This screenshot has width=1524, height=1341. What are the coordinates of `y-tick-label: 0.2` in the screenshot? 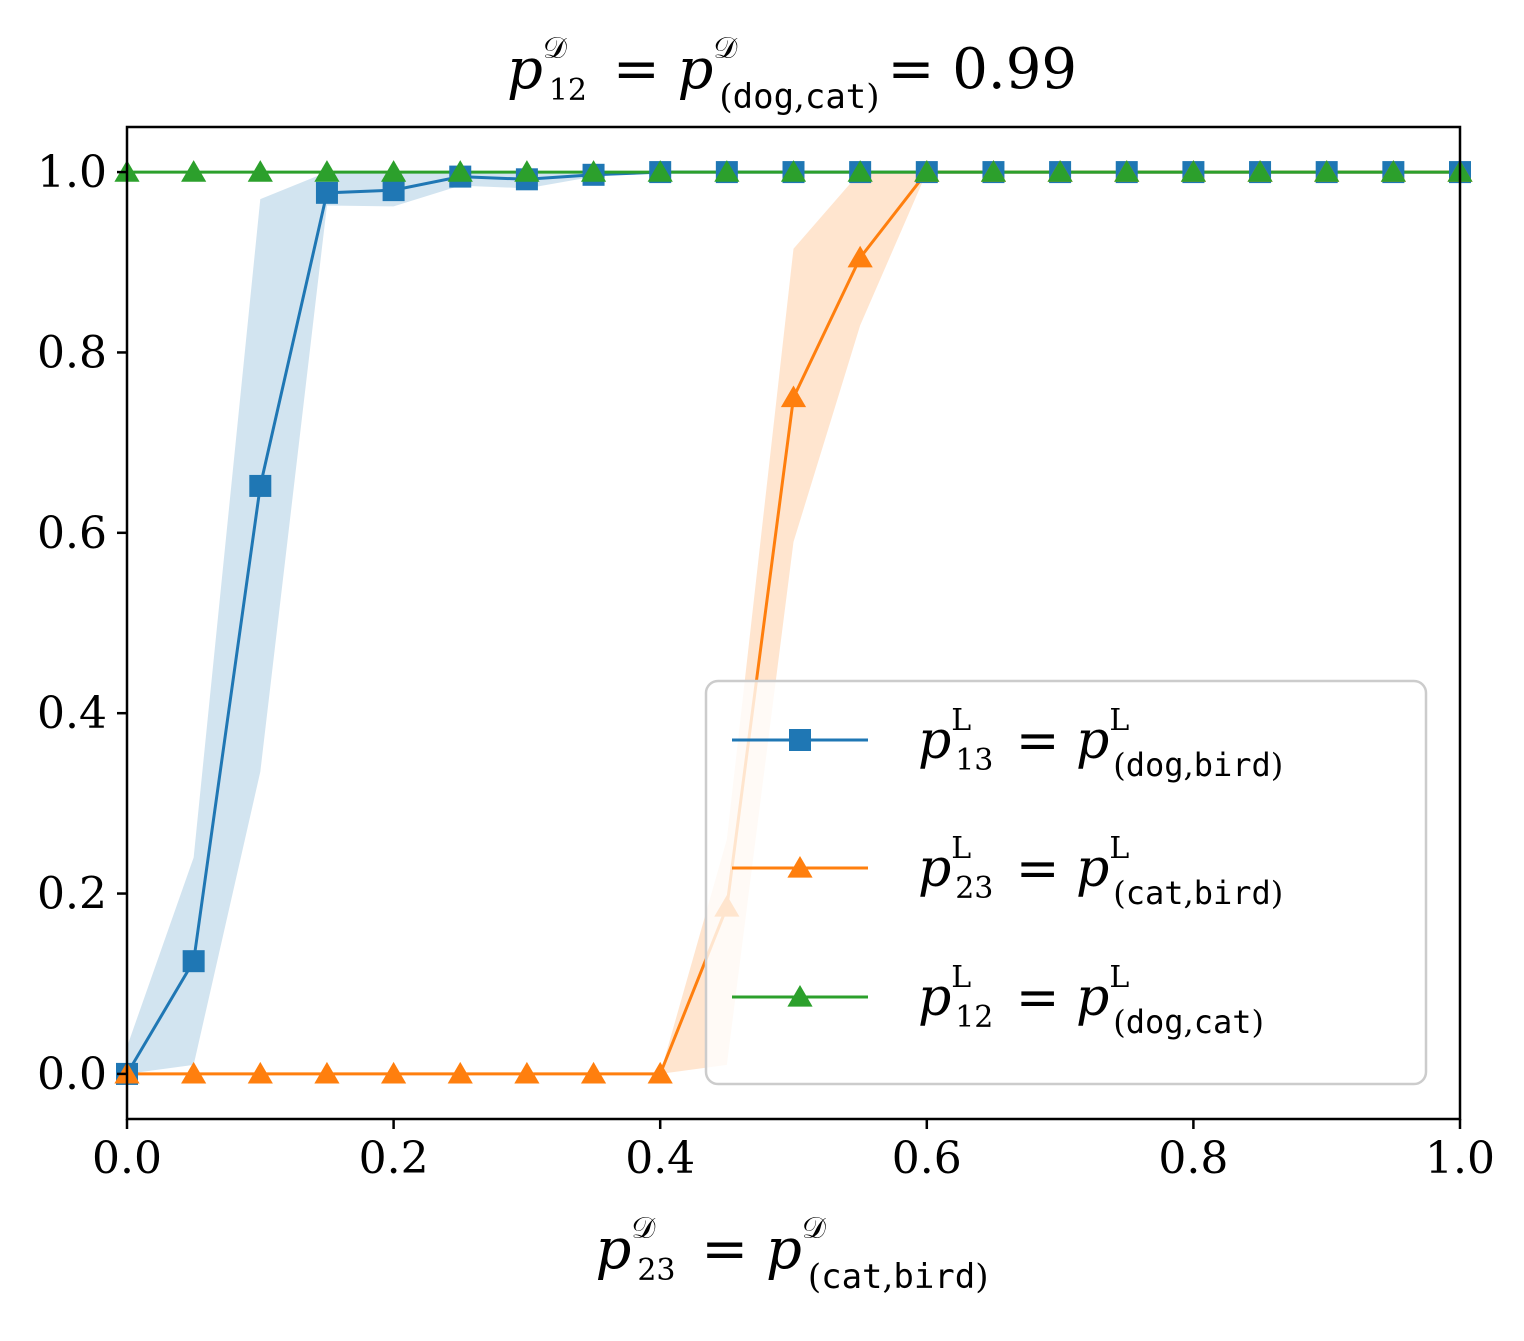 It's located at (72, 894).